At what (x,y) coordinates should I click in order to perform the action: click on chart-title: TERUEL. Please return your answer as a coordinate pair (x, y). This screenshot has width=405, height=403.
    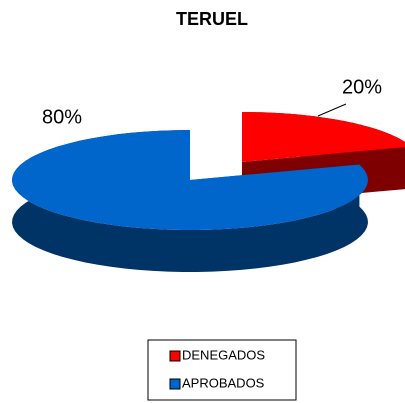
    Looking at the image, I should click on (212, 19).